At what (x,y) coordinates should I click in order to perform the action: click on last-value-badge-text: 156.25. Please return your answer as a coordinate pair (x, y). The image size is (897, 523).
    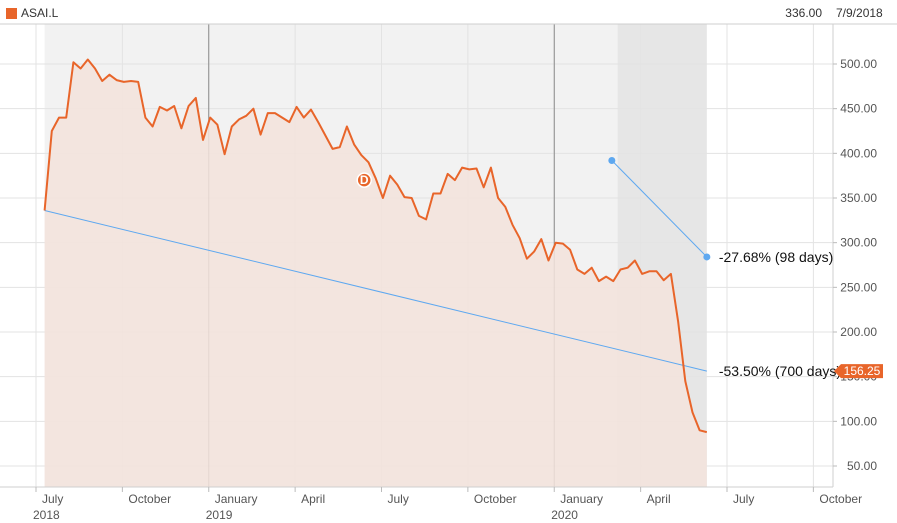
    Looking at the image, I should click on (862, 371).